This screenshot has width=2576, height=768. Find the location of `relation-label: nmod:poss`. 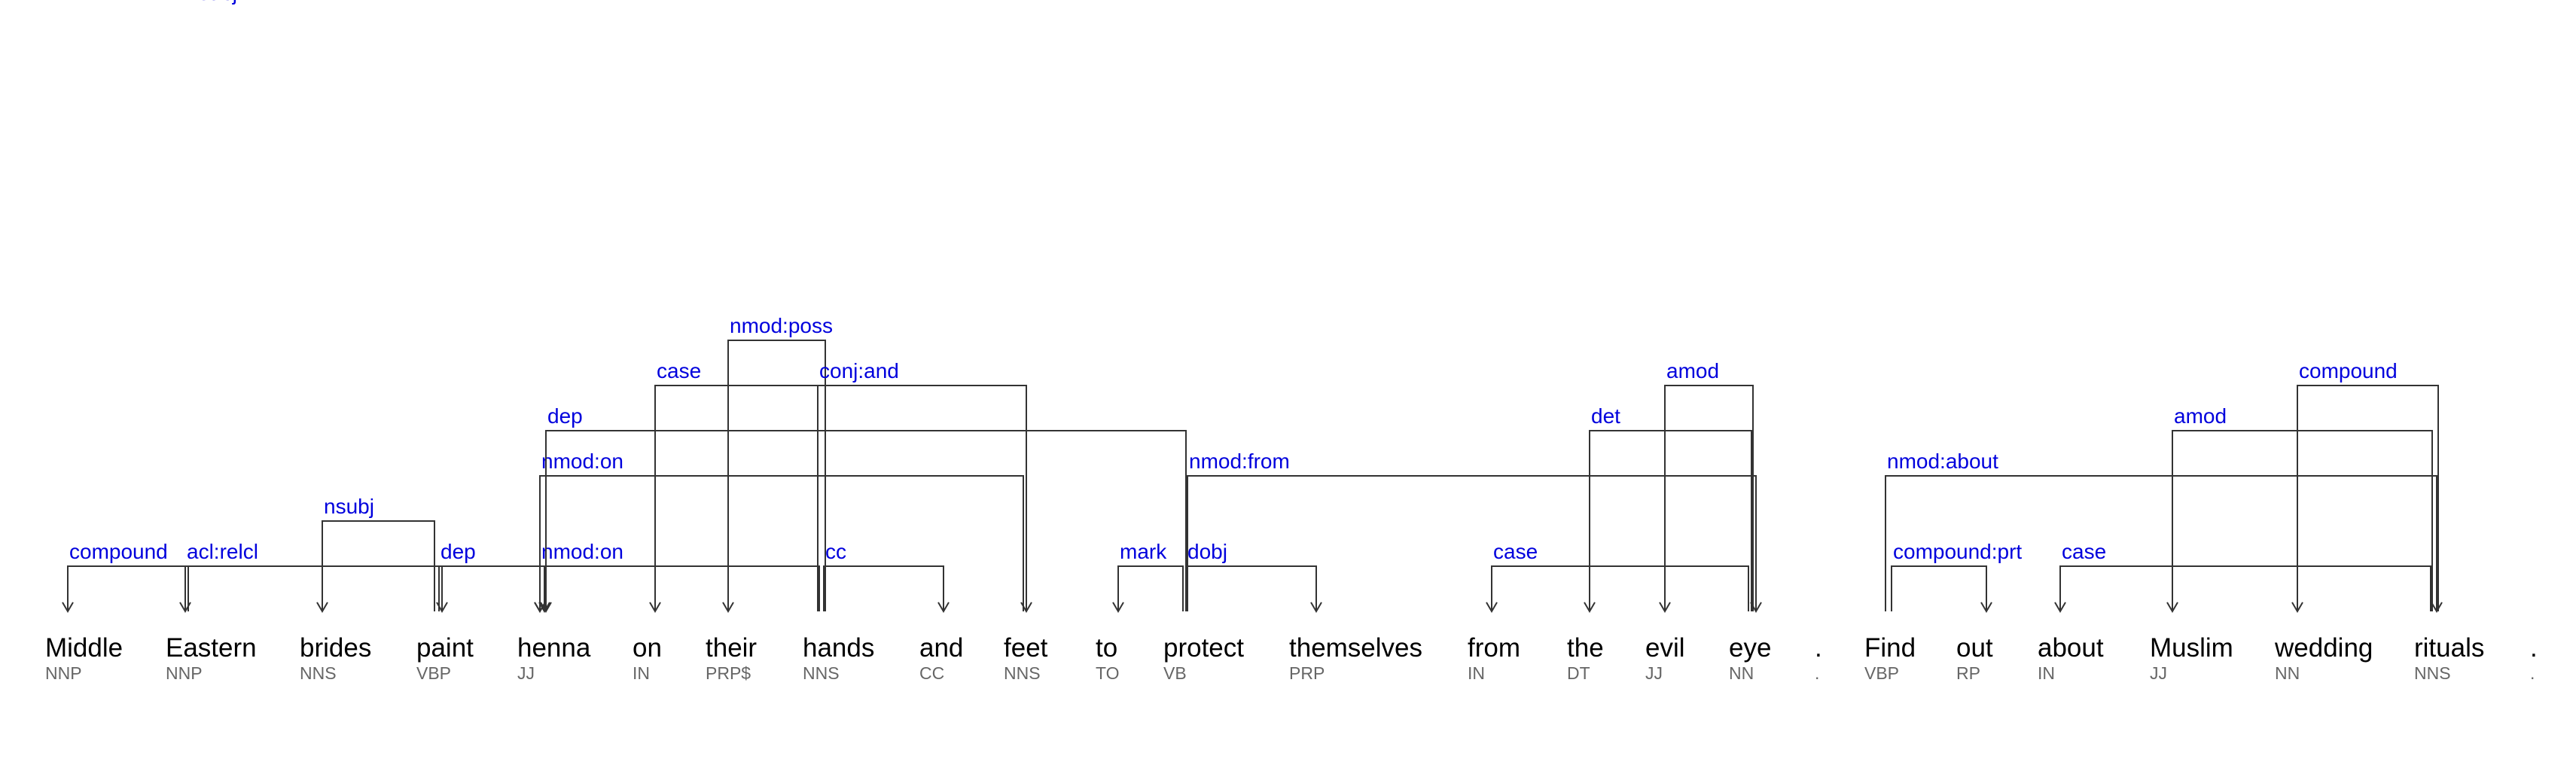

relation-label: nmod:poss is located at coordinates (781, 325).